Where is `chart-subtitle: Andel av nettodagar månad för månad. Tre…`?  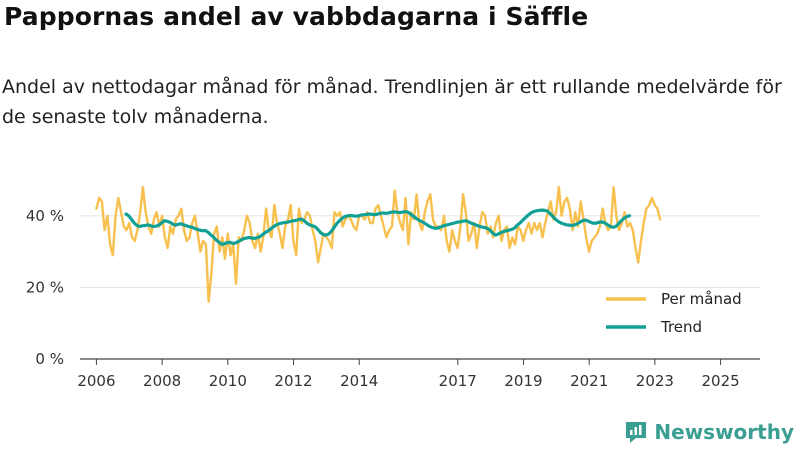
chart-subtitle: Andel av nettodagar månad för månad. Tre… is located at coordinates (392, 102).